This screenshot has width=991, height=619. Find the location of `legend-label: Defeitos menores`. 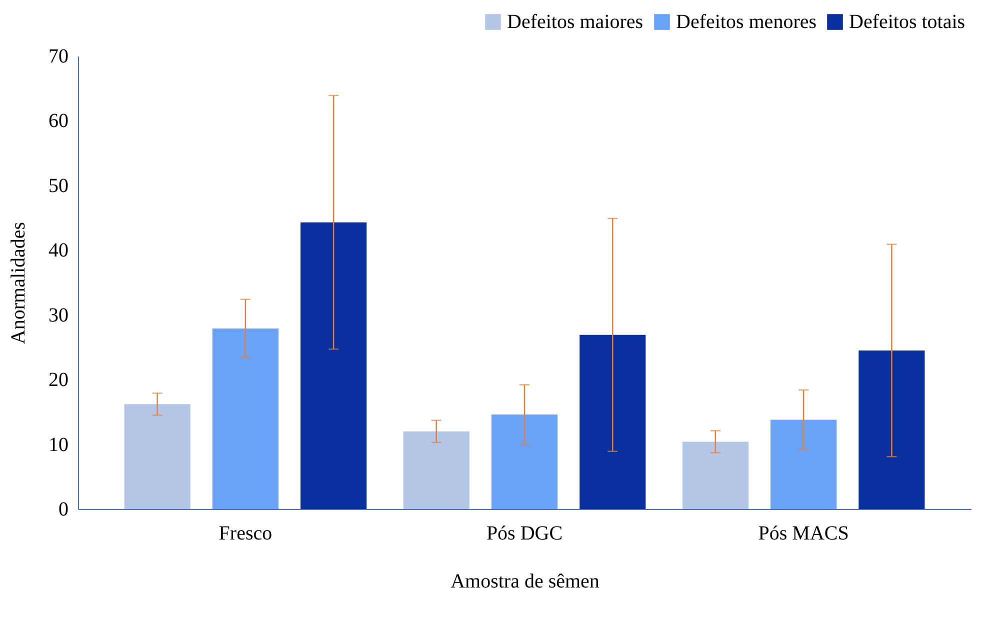

legend-label: Defeitos menores is located at coordinates (746, 22).